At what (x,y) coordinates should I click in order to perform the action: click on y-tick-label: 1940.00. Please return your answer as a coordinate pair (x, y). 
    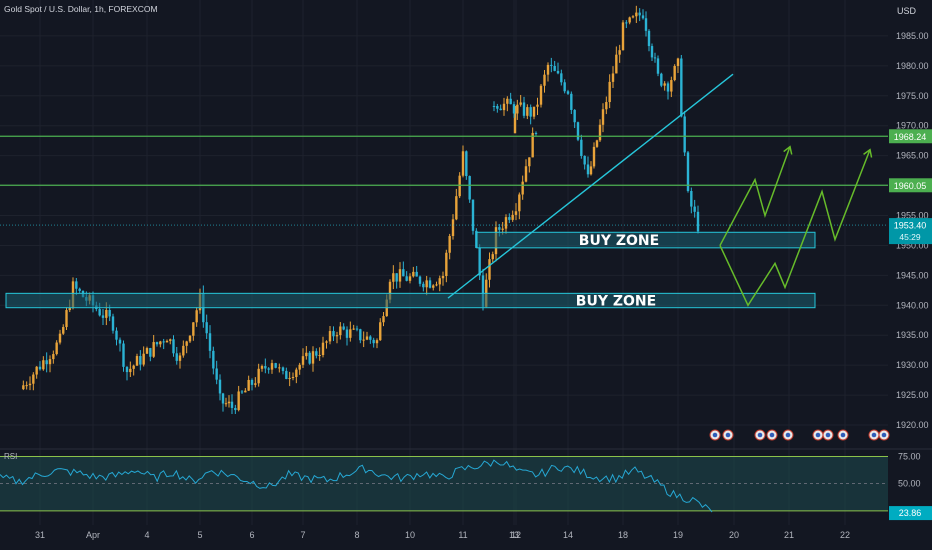
    Looking at the image, I should click on (912, 305).